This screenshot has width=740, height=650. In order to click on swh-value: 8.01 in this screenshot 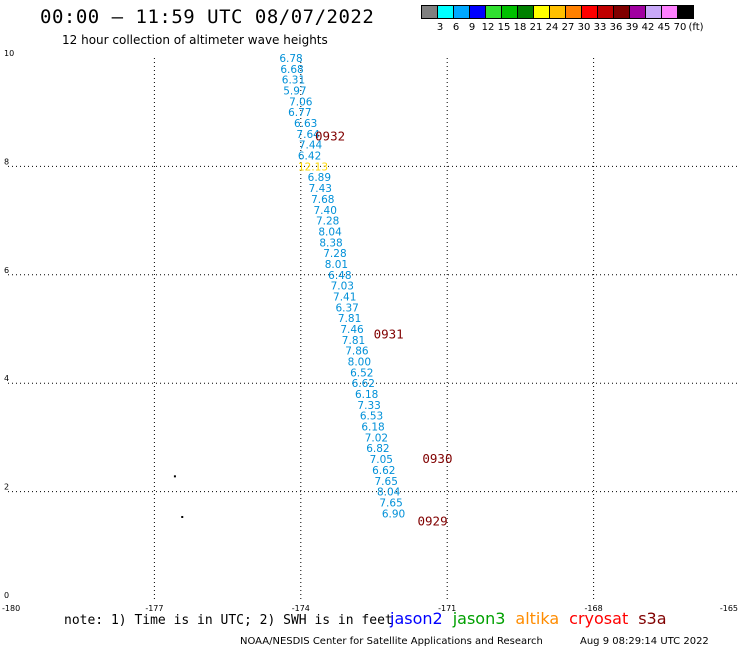, I will do `click(336, 265)`.